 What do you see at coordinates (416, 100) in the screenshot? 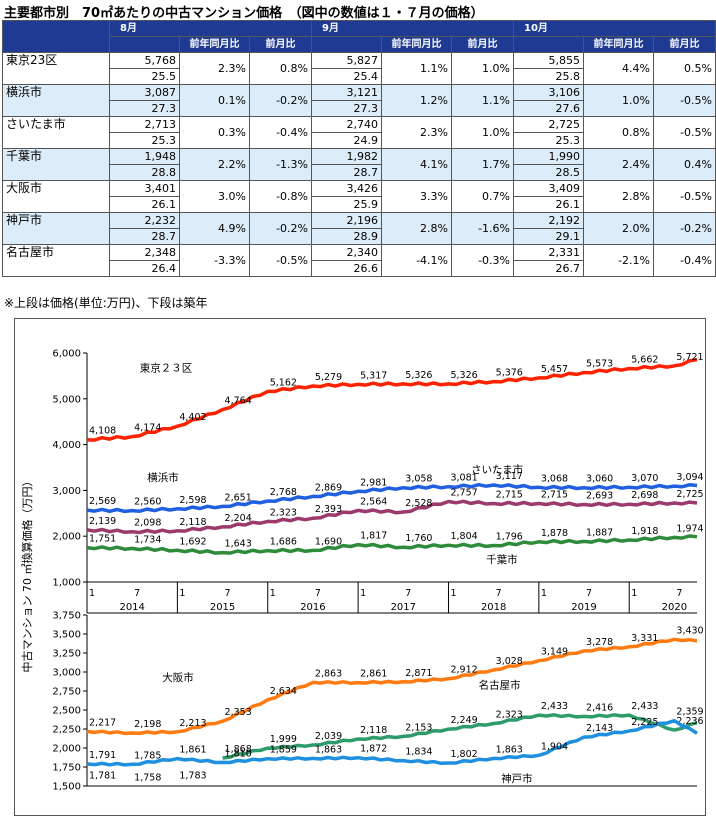
I see `yoy-cell: 1.2%` at bounding box center [416, 100].